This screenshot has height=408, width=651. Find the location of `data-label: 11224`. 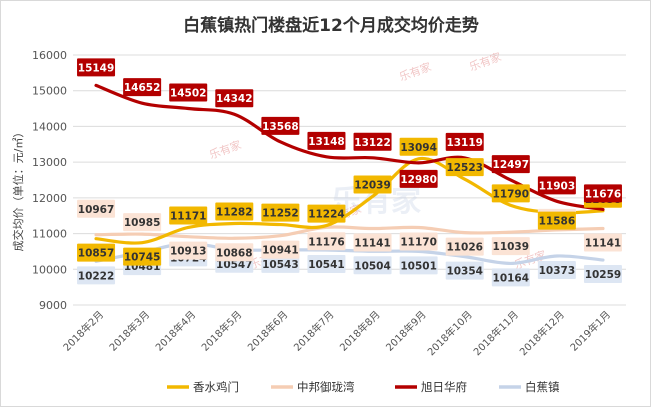

data-label: 11224 is located at coordinates (326, 213).